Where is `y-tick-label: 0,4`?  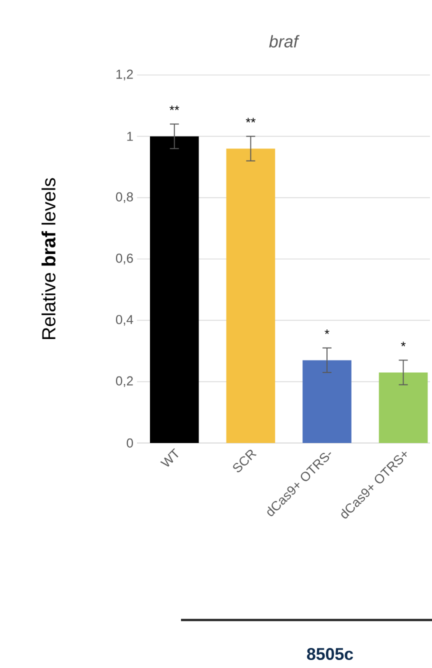
y-tick-label: 0,4 is located at coordinates (125, 320).